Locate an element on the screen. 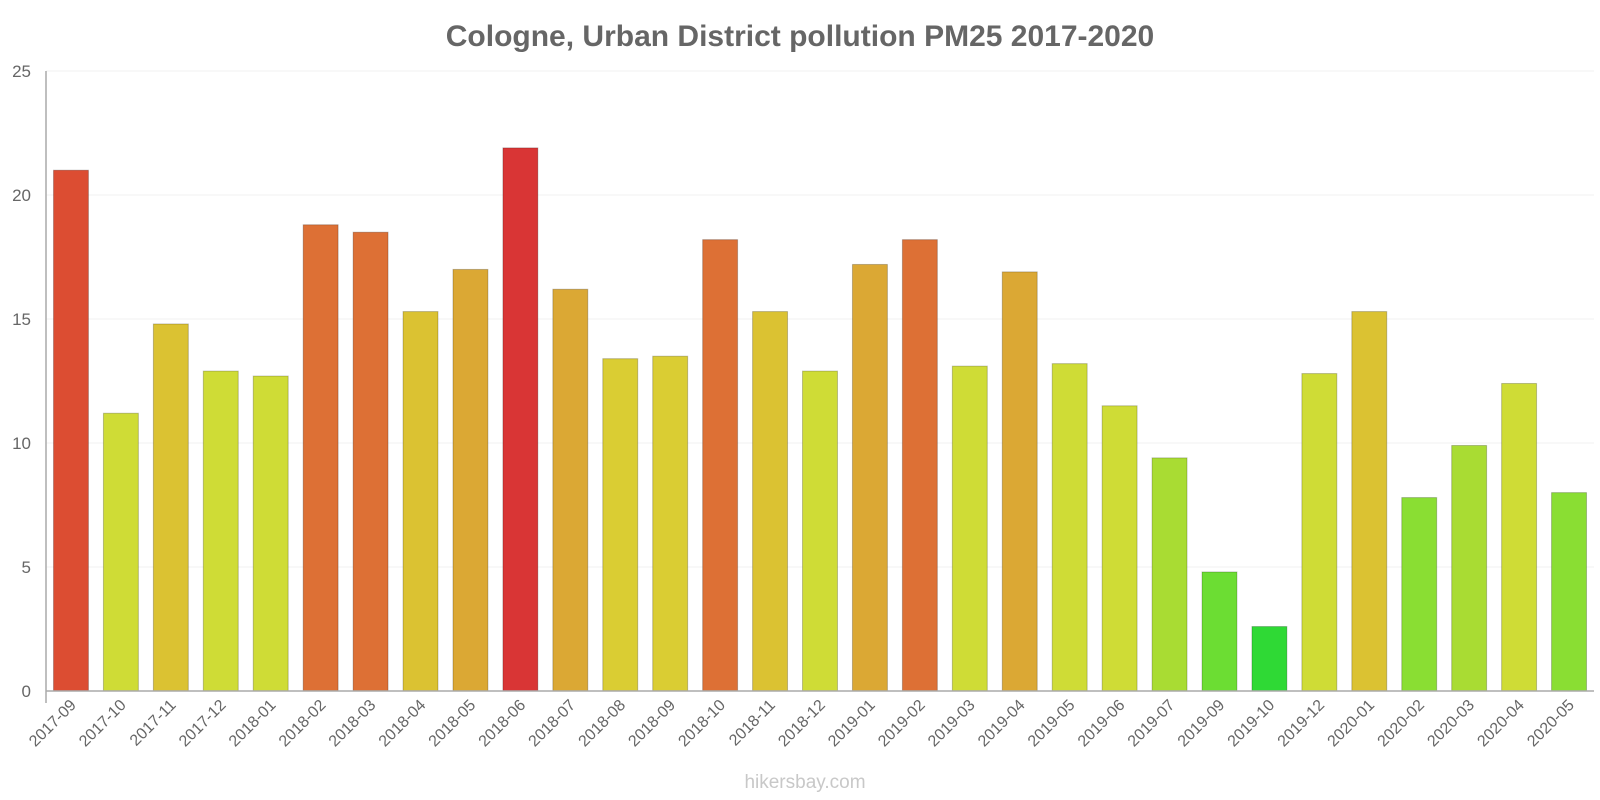 Image resolution: width=1600 pixels, height=800 pixels. x-tick-label: 2019-02 is located at coordinates (902, 724).